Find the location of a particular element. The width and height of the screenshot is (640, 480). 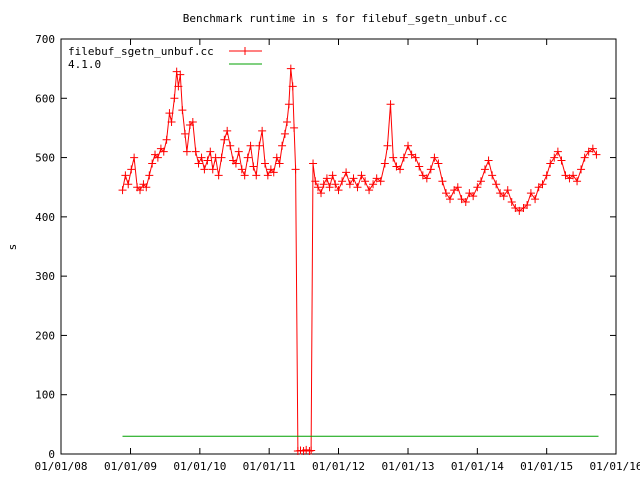

y-tick-label: 300 is located at coordinates (45, 276).